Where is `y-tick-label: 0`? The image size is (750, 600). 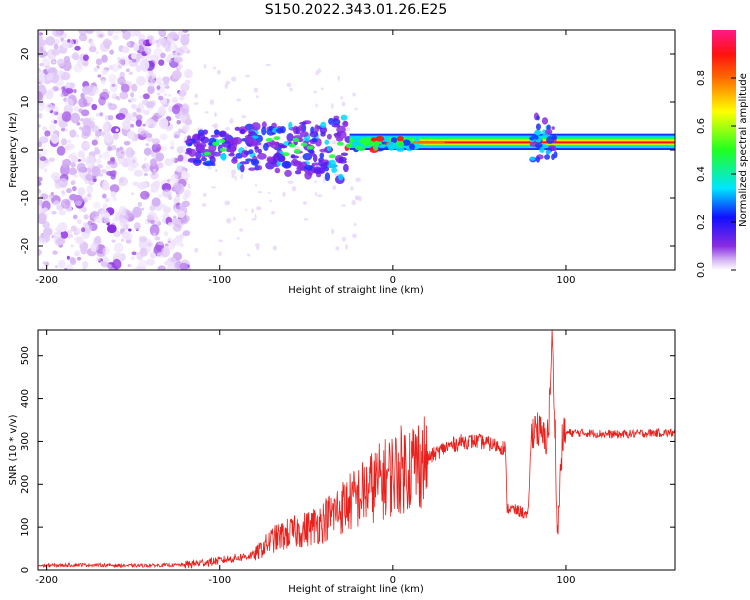 y-tick-label: 0 is located at coordinates (25, 150).